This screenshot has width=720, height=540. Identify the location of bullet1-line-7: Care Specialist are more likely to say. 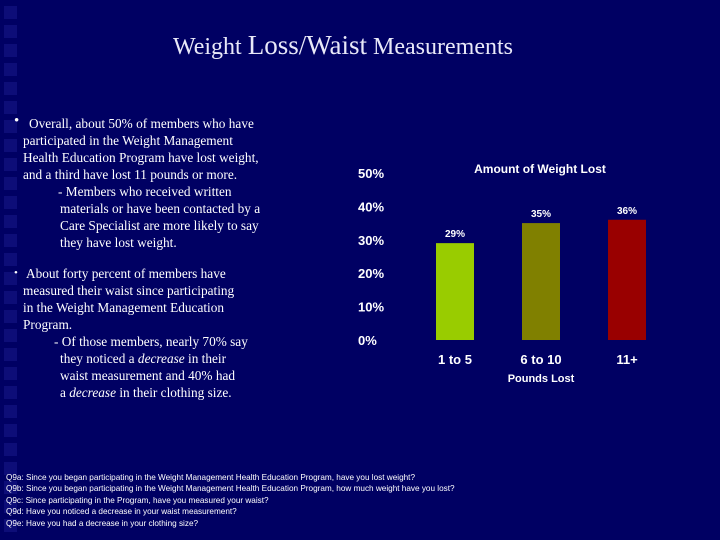
(159, 225).